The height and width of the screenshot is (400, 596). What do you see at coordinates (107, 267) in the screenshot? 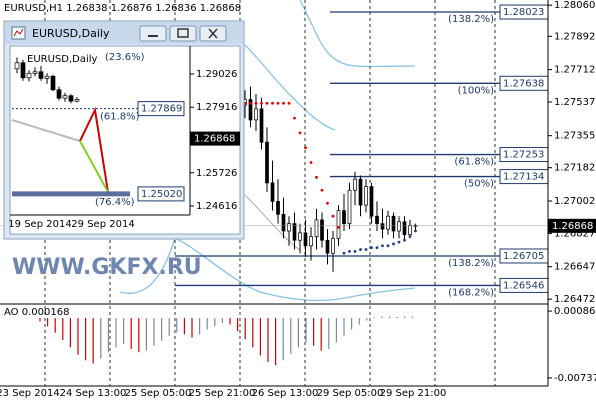
I see `watermark: WWW.GKFX.RU` at bounding box center [107, 267].